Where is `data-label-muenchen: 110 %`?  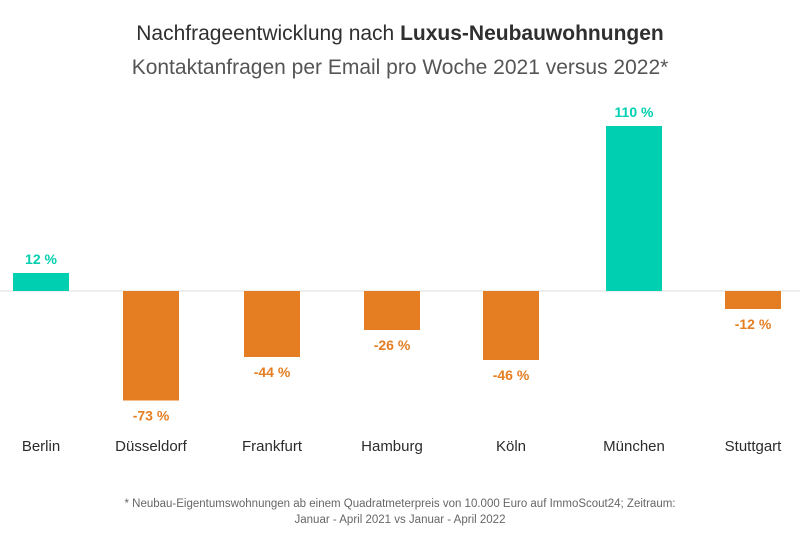
data-label-muenchen: 110 % is located at coordinates (634, 112).